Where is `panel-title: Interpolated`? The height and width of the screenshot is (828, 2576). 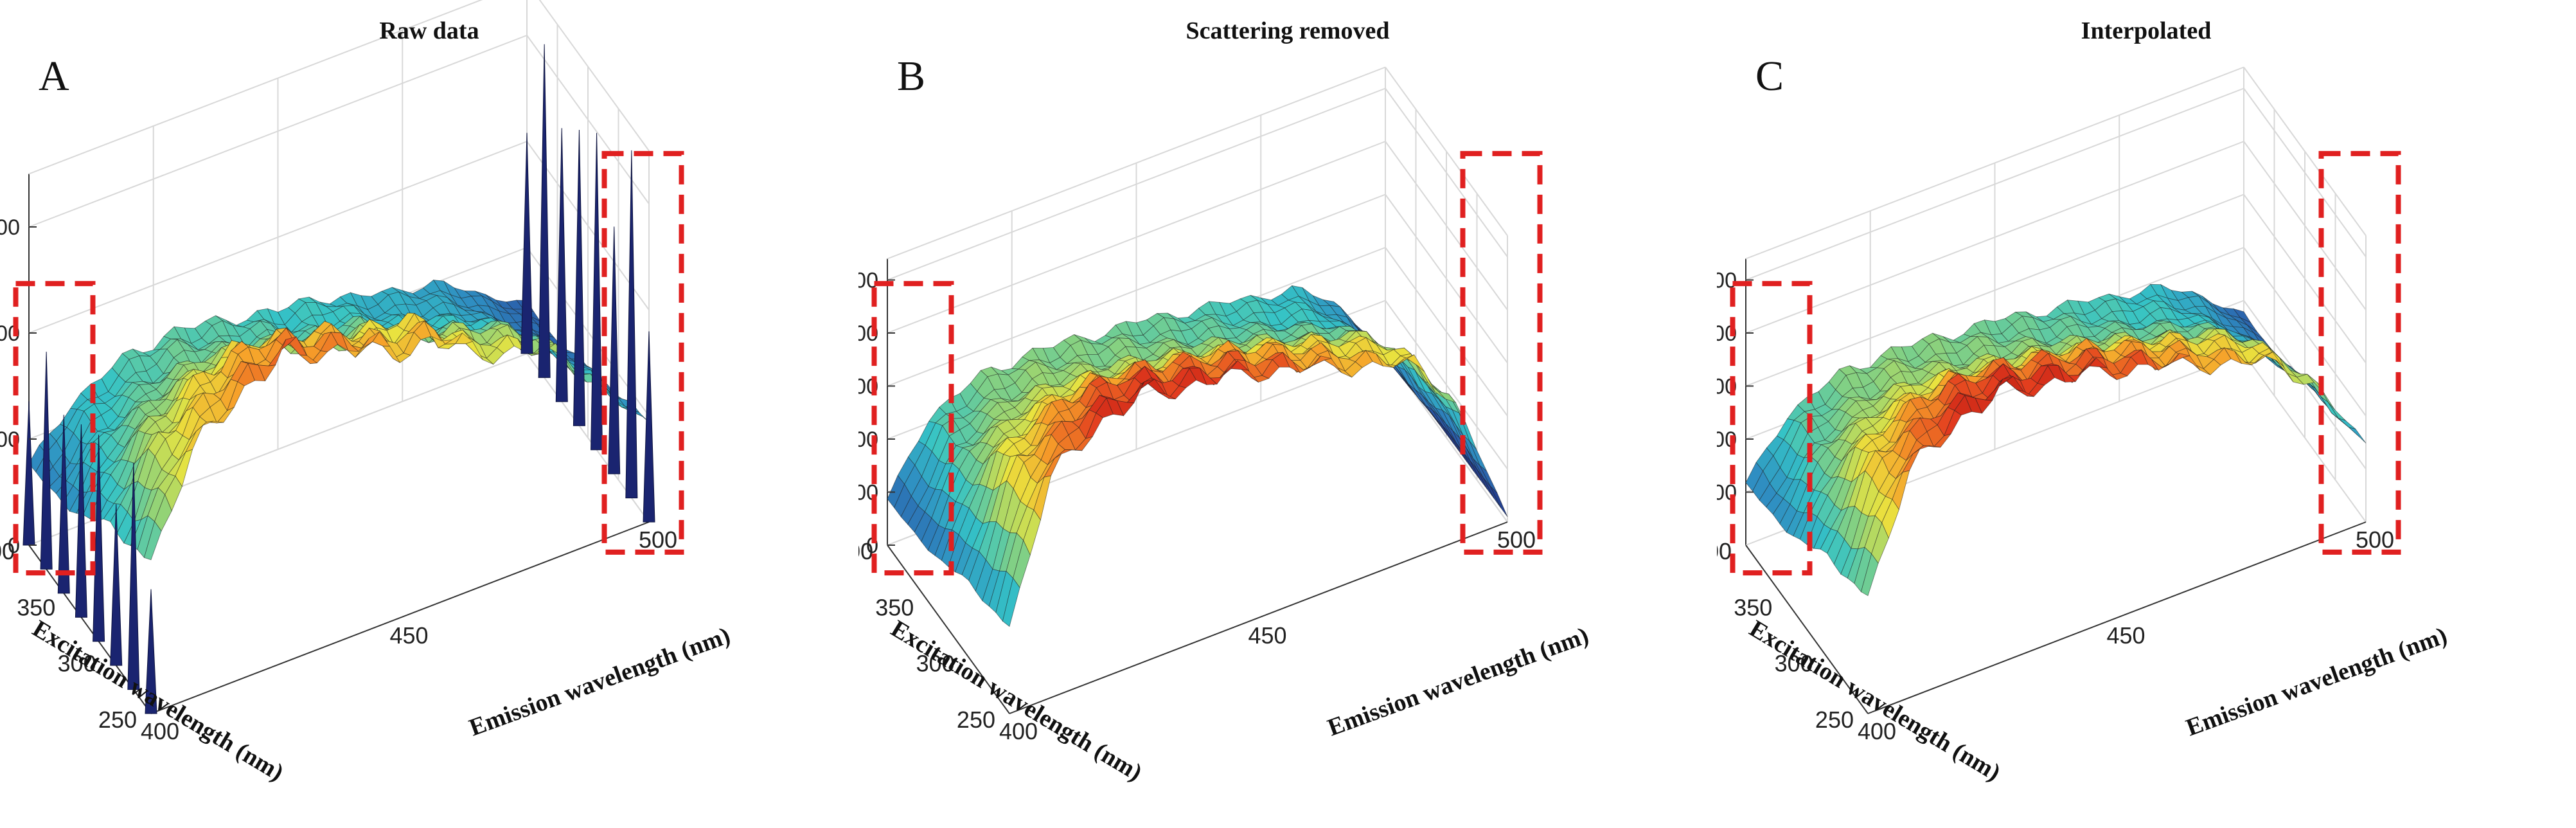
panel-title: Interpolated is located at coordinates (2146, 30).